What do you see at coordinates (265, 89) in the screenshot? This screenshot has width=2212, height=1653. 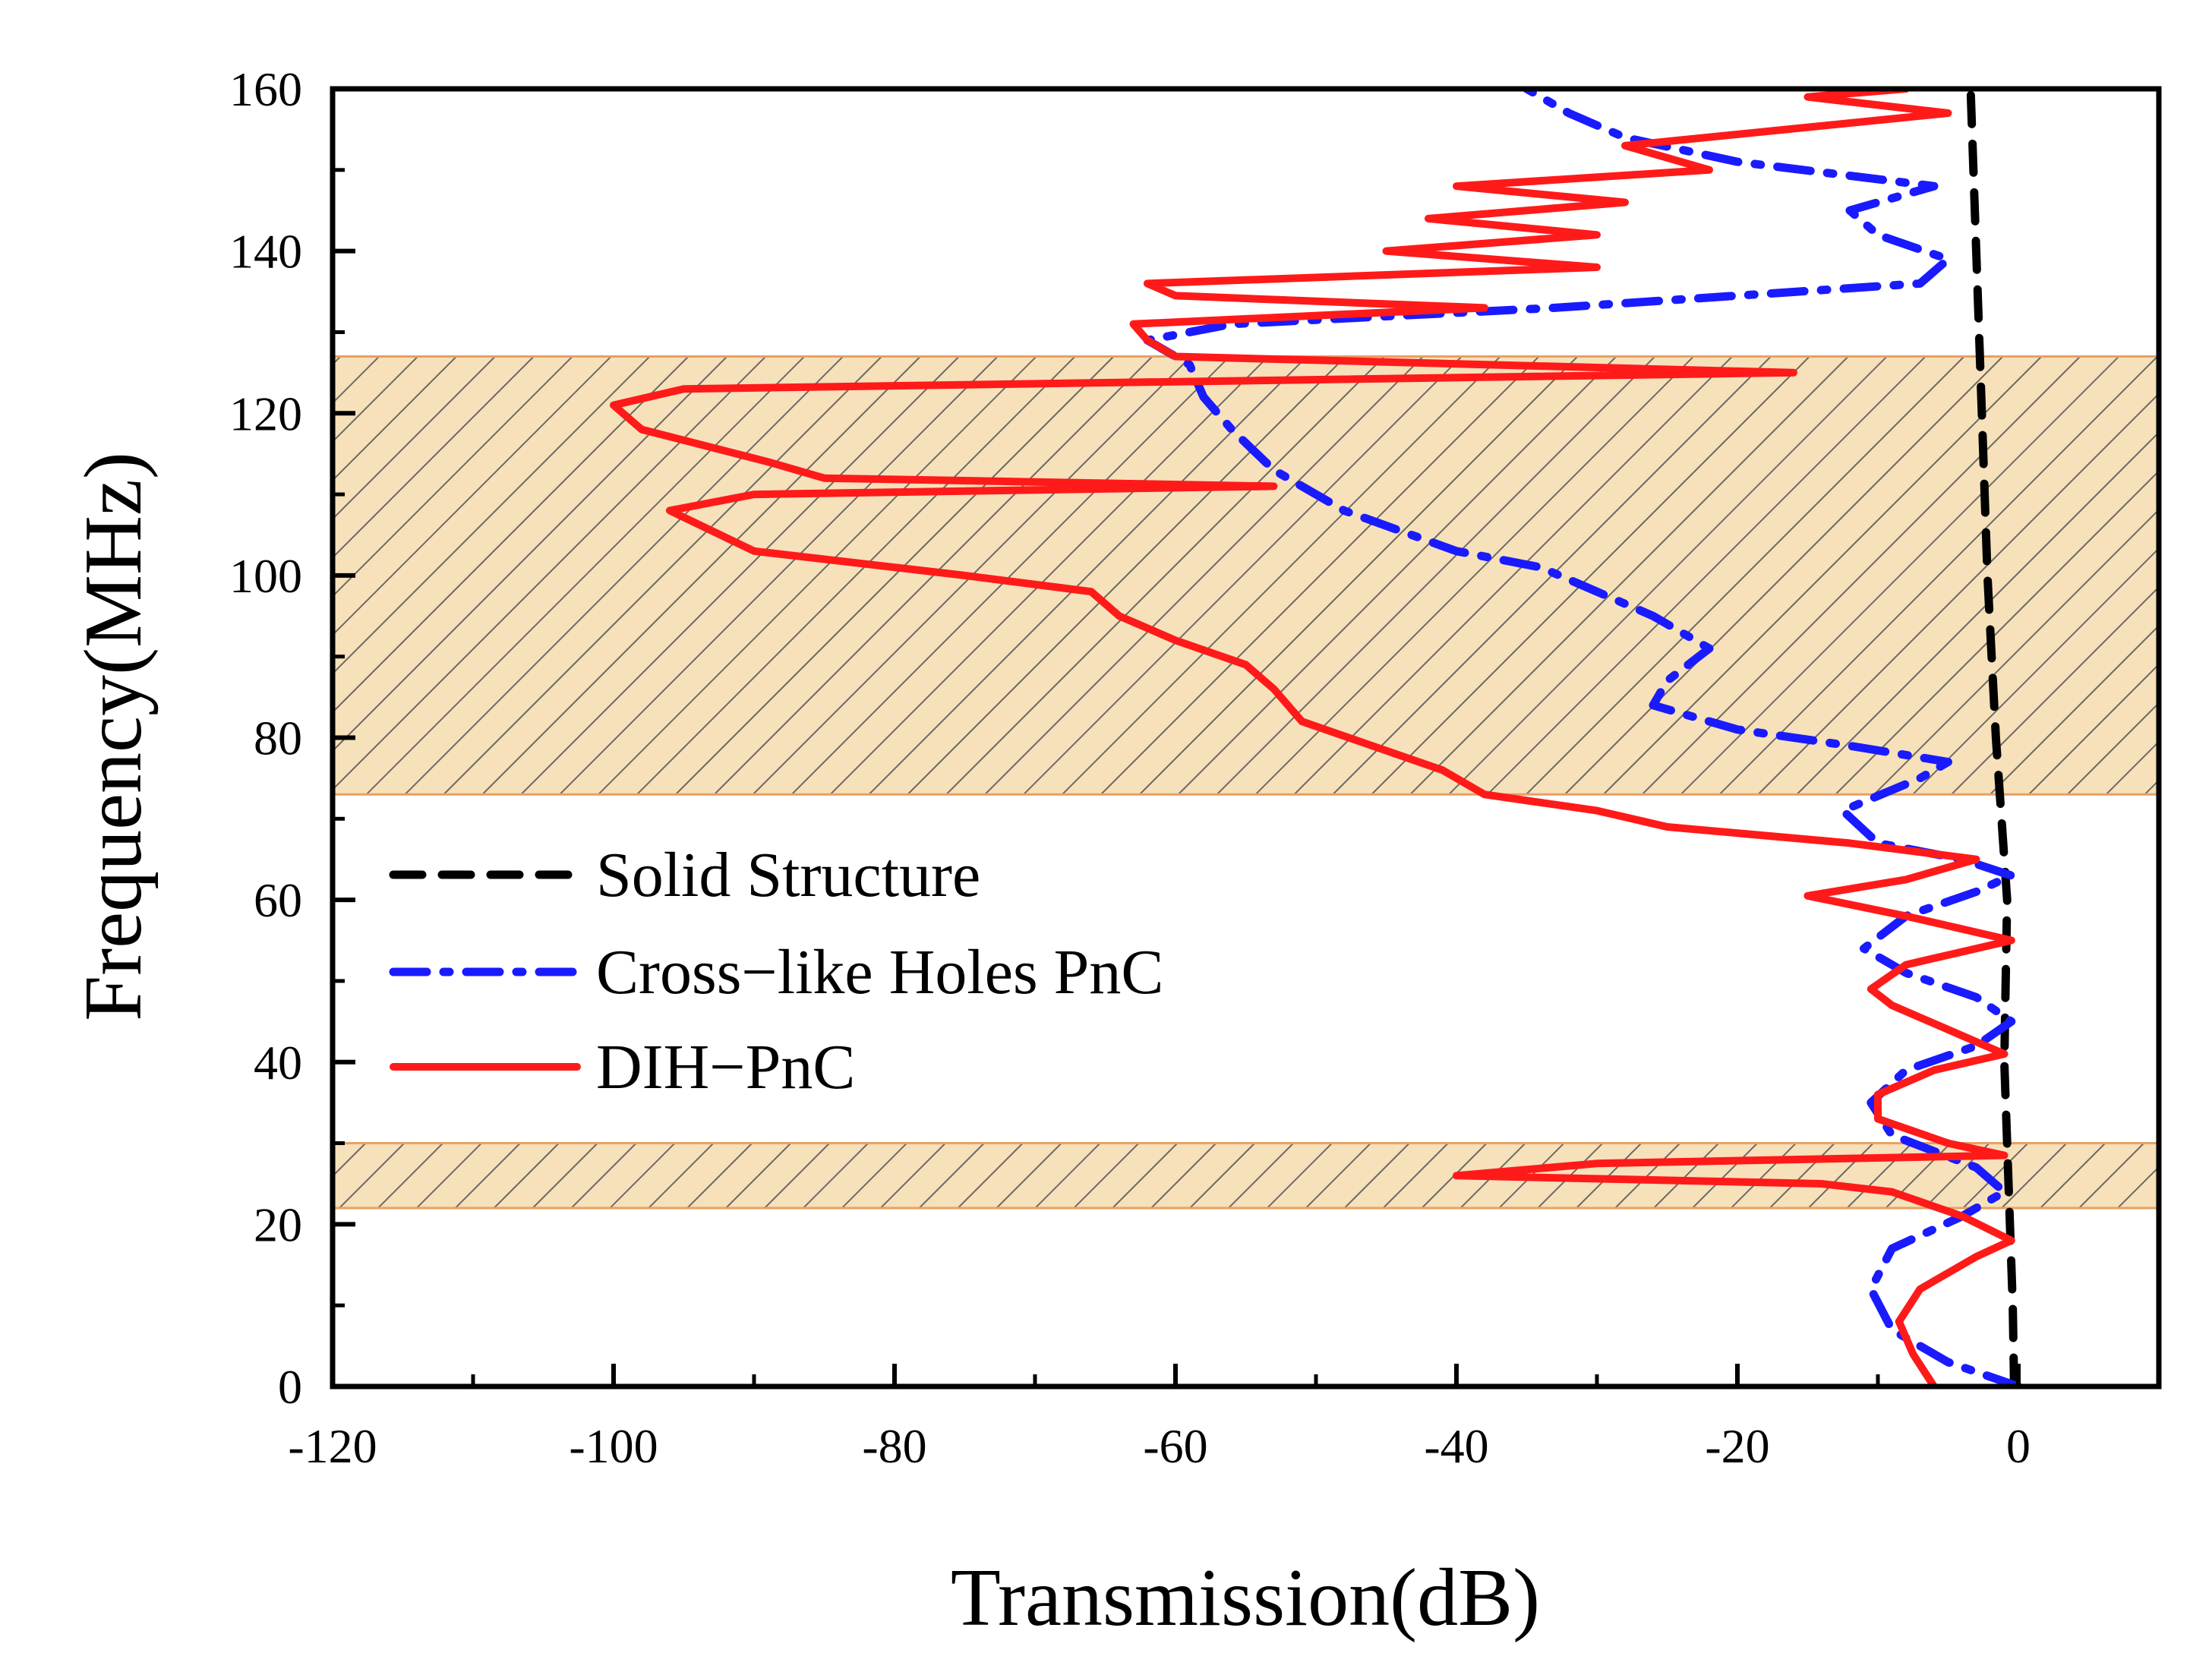 I see `y-tick-label-8: 160` at bounding box center [265, 89].